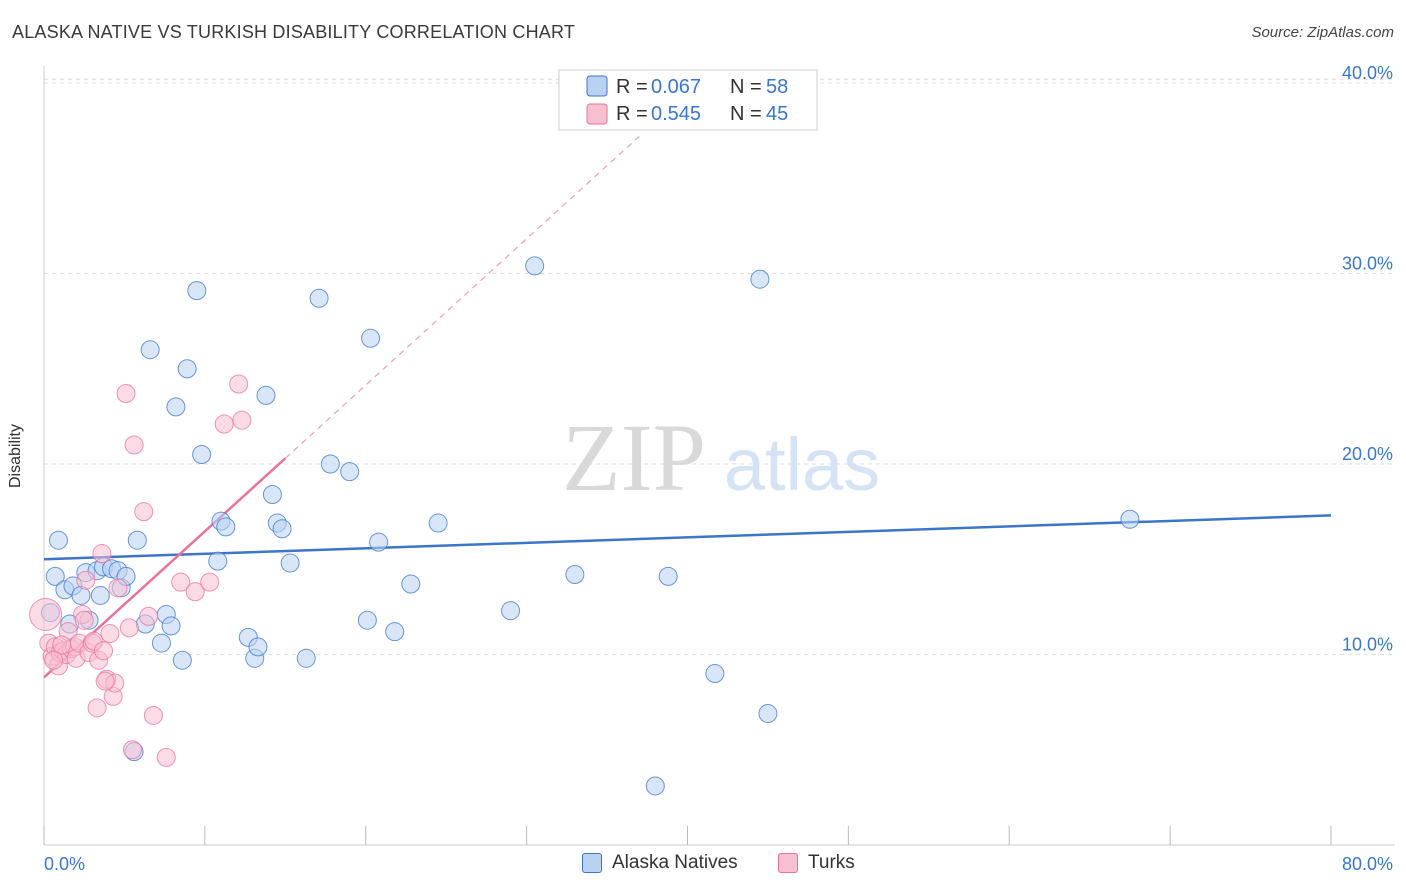 The width and height of the screenshot is (1406, 892). What do you see at coordinates (1322, 32) in the screenshot?
I see `source-note: Source: ZipAtlas.com` at bounding box center [1322, 32].